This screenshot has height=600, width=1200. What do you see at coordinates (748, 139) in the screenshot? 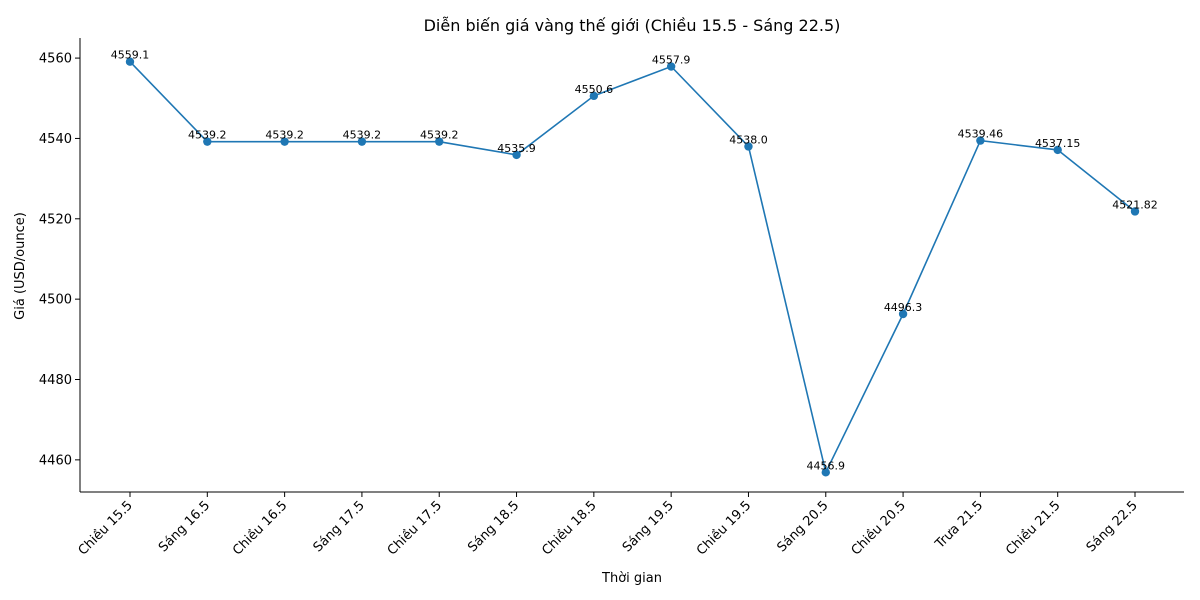
I see `data-label: 4538.0` at bounding box center [748, 139].